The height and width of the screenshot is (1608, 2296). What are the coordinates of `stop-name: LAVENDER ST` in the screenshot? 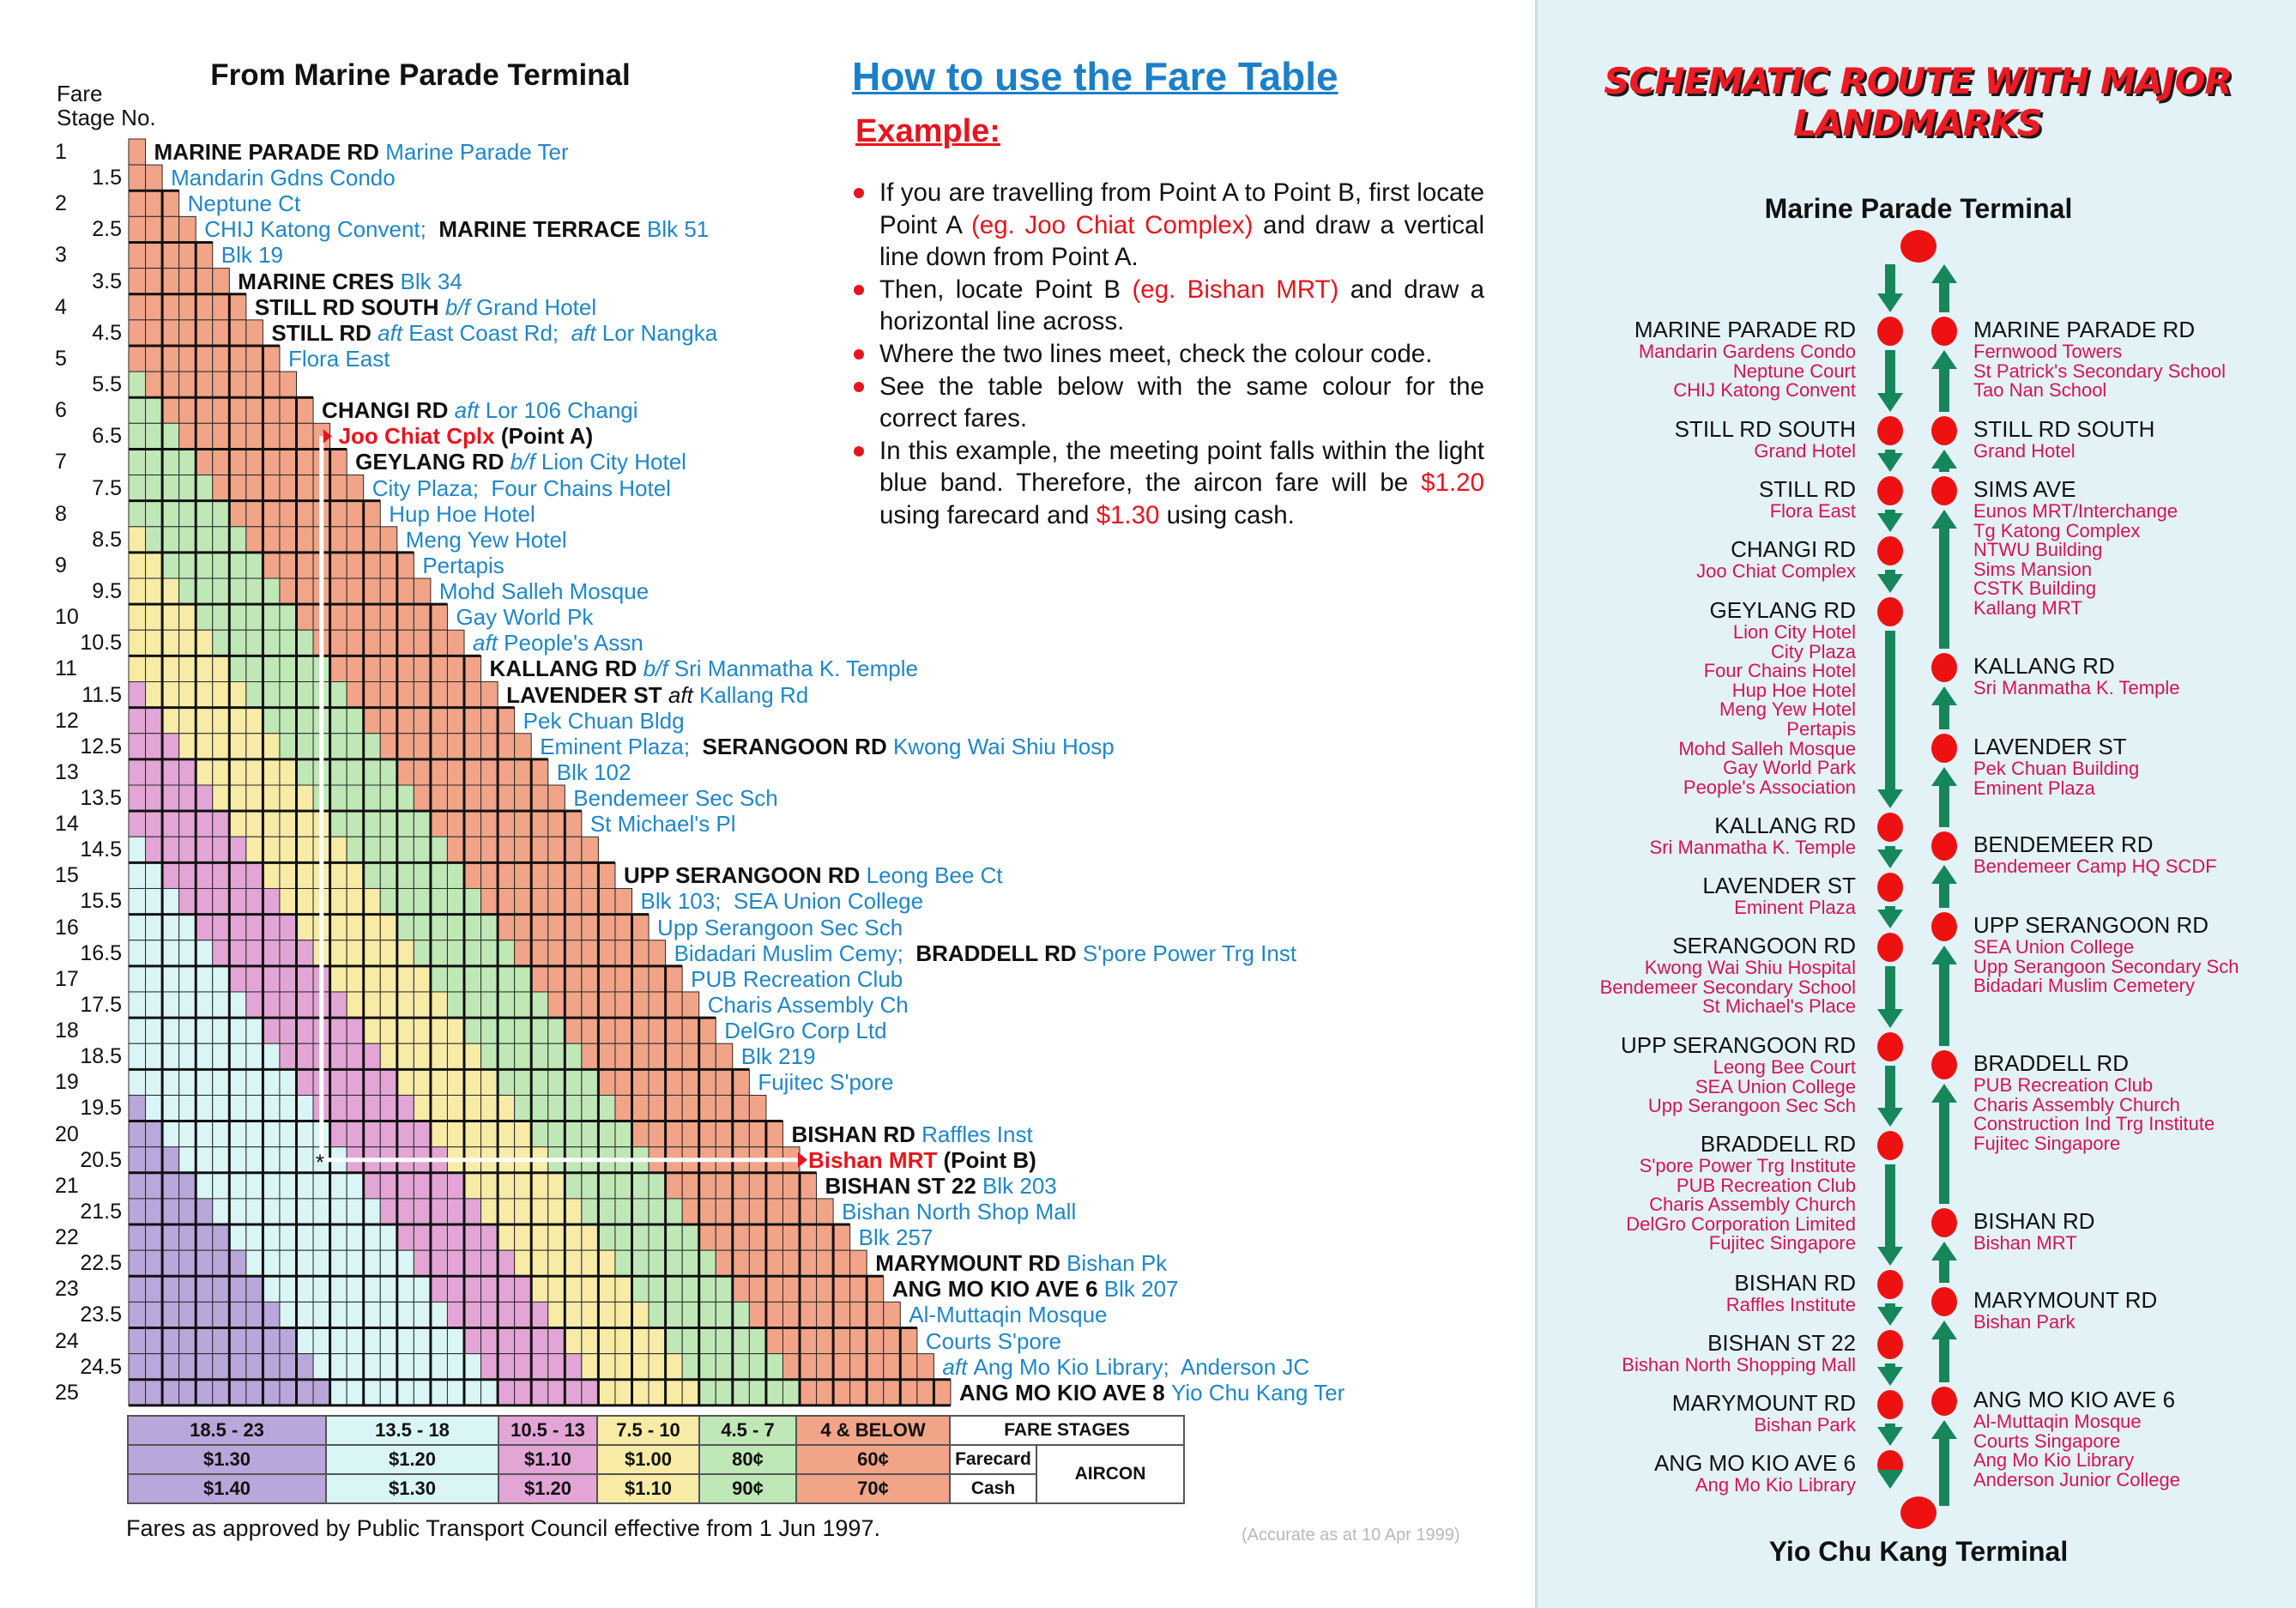 It's located at (1779, 885).